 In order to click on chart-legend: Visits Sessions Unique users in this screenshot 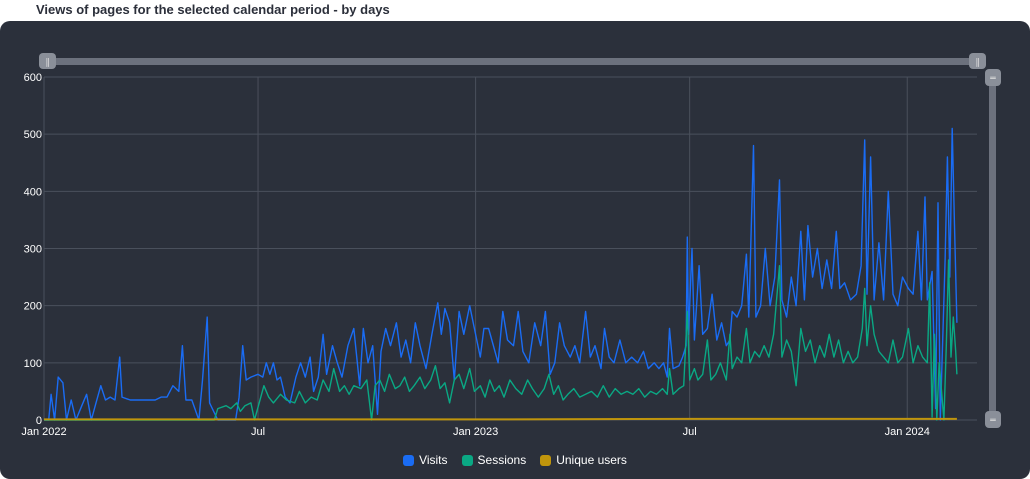, I will do `click(515, 460)`.